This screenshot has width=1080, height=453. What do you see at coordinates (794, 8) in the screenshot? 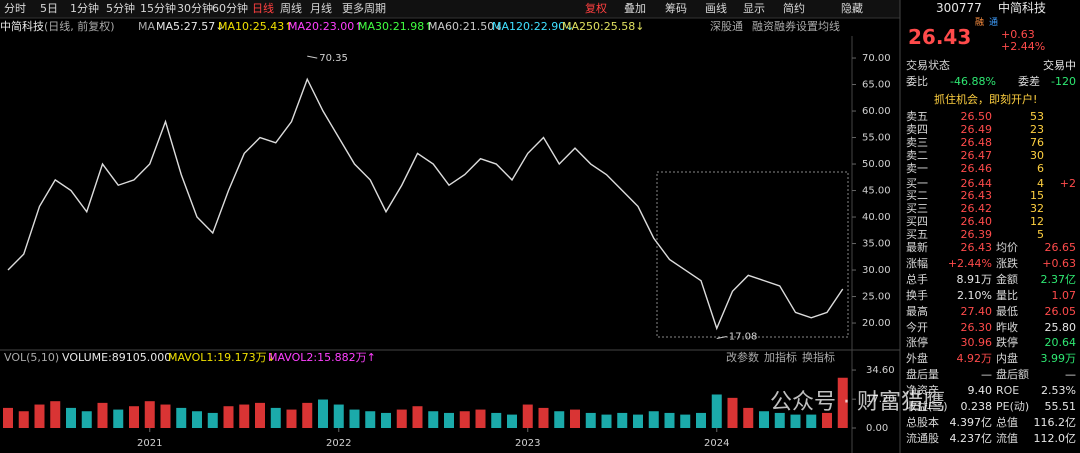
I see `tool-button: 简约` at bounding box center [794, 8].